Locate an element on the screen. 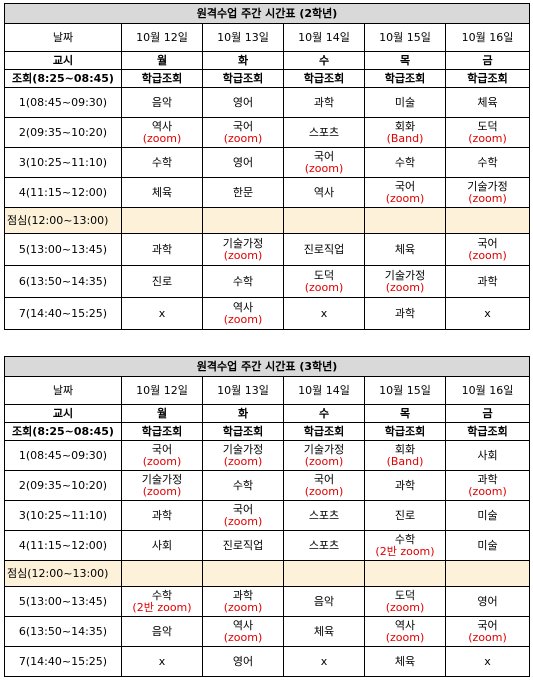  period-time: 7(14:40~15:25) is located at coordinates (63, 313).